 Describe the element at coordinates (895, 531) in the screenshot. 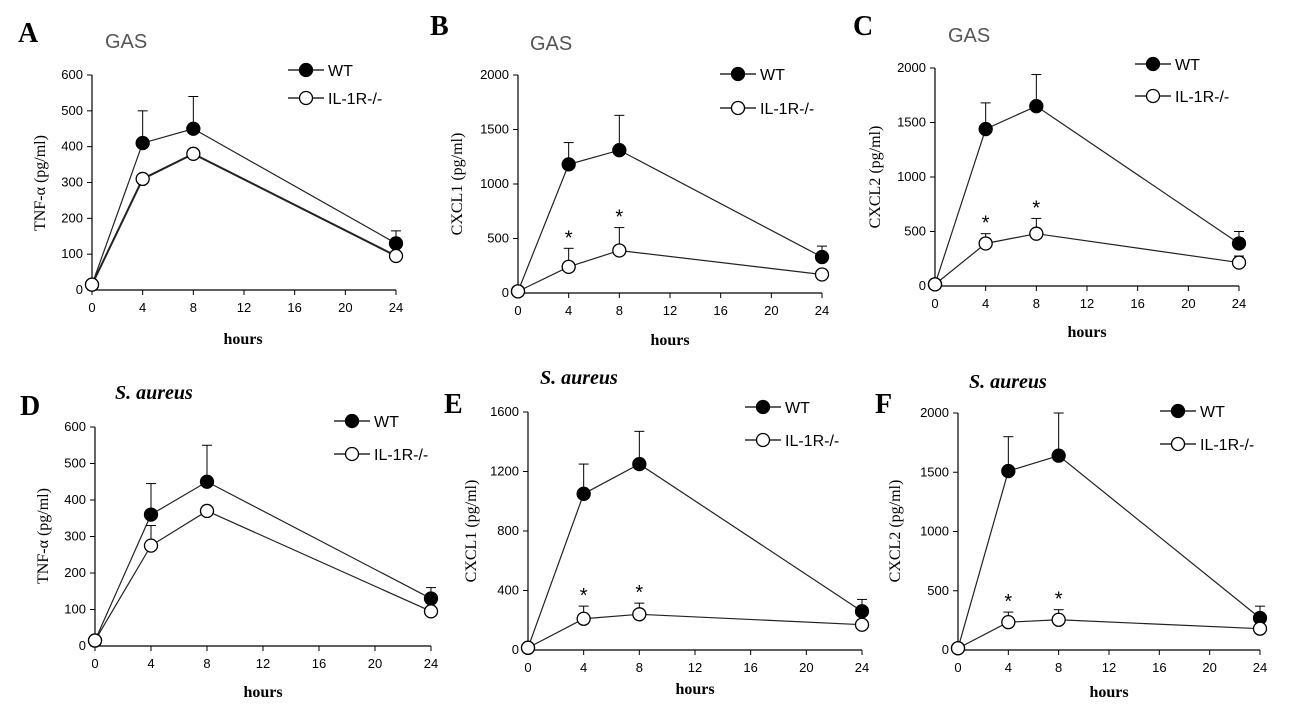

I see `y-axis-label: CXCL2 (pg/ml)` at that location.